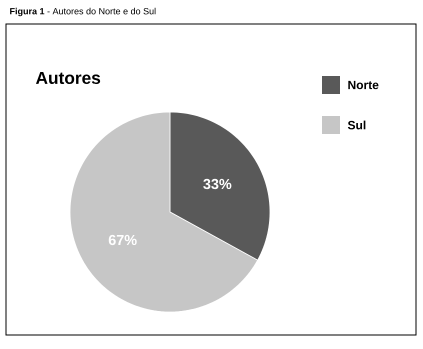 This screenshot has height=349, width=423. What do you see at coordinates (217, 184) in the screenshot?
I see `data-label: 33%` at bounding box center [217, 184].